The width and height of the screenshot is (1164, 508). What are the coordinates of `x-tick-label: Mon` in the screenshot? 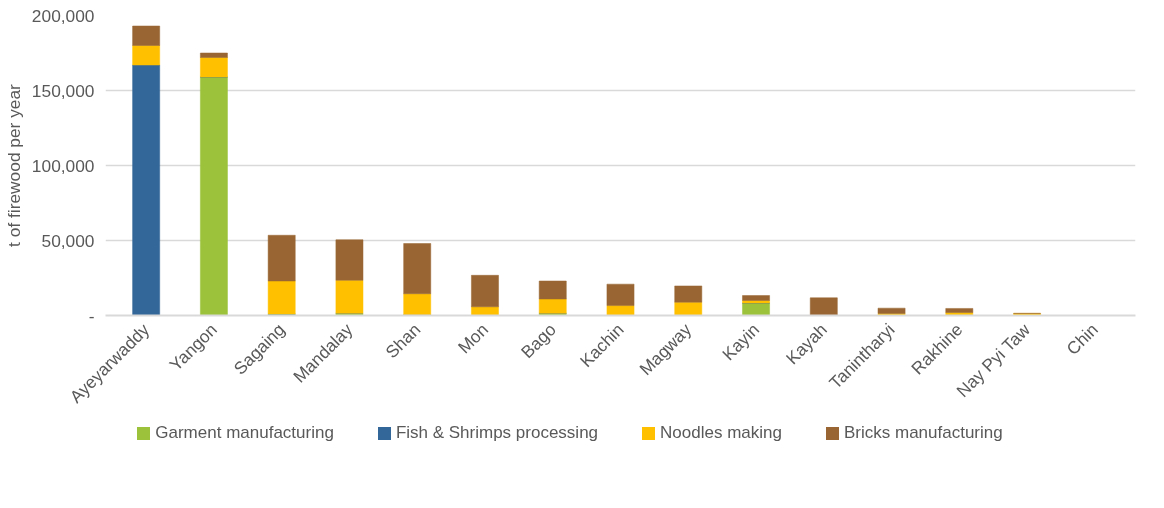 It's located at (473, 338).